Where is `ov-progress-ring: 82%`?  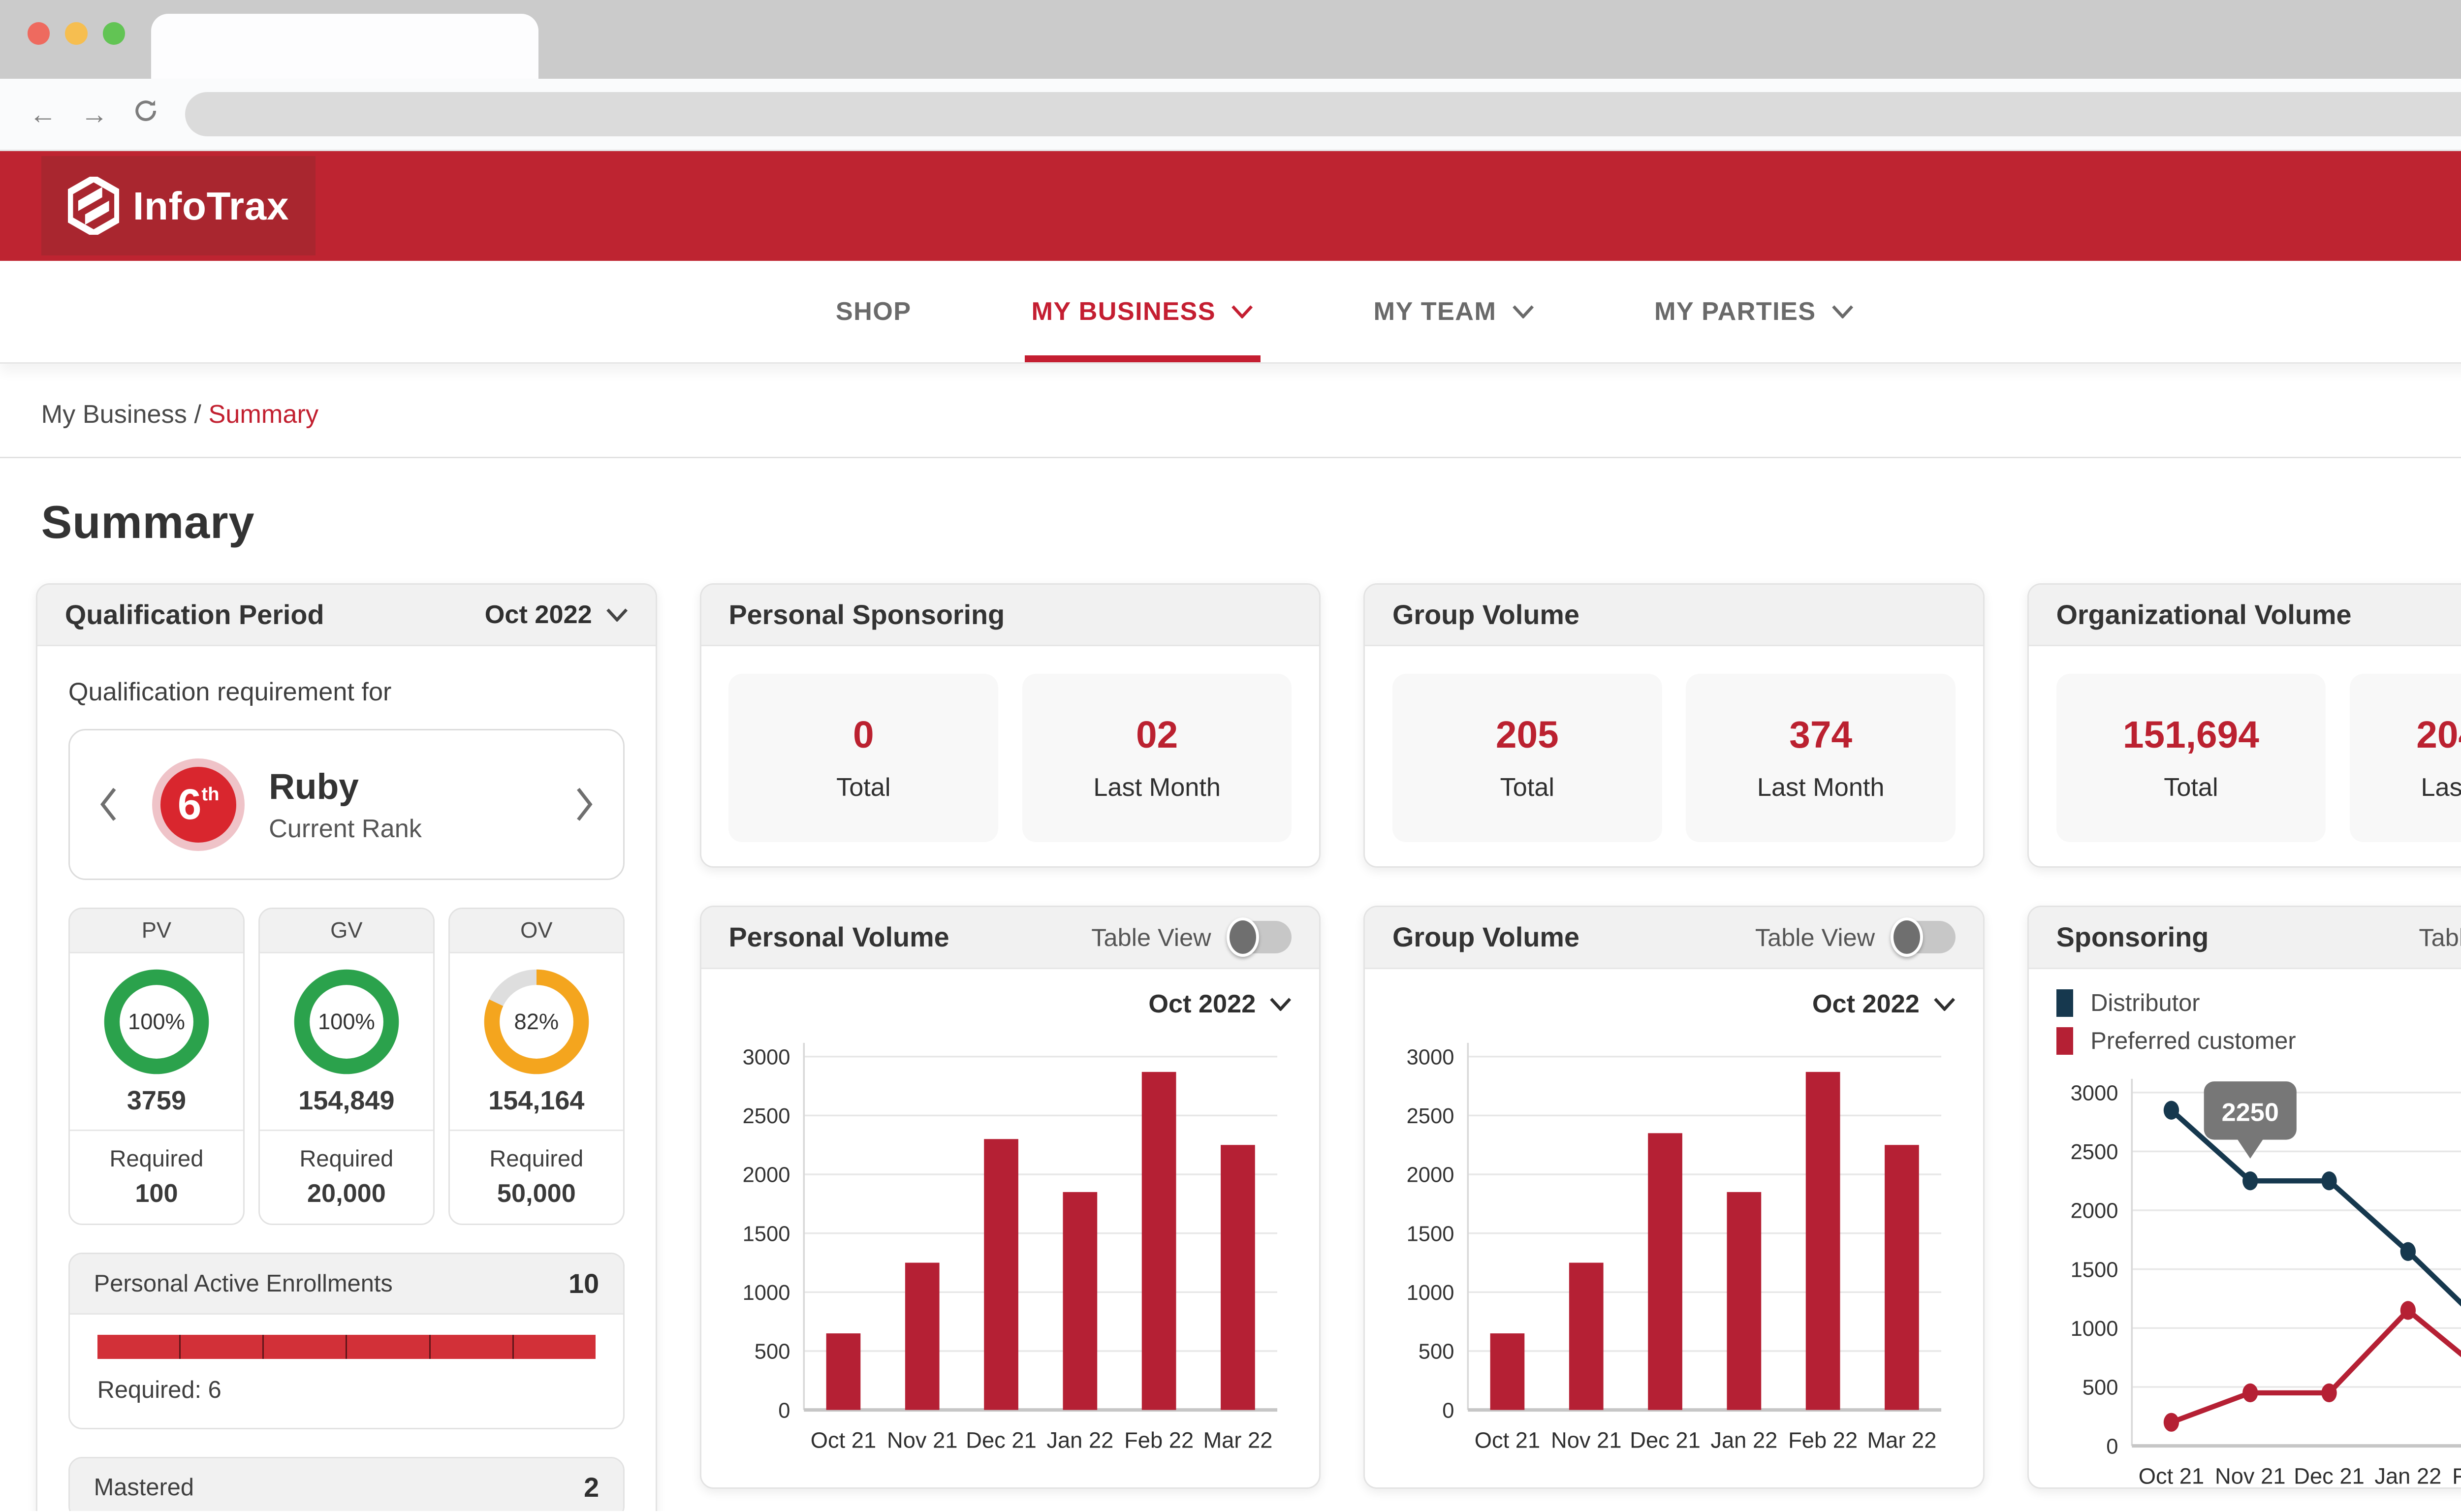 ov-progress-ring: 82% is located at coordinates (536, 1022).